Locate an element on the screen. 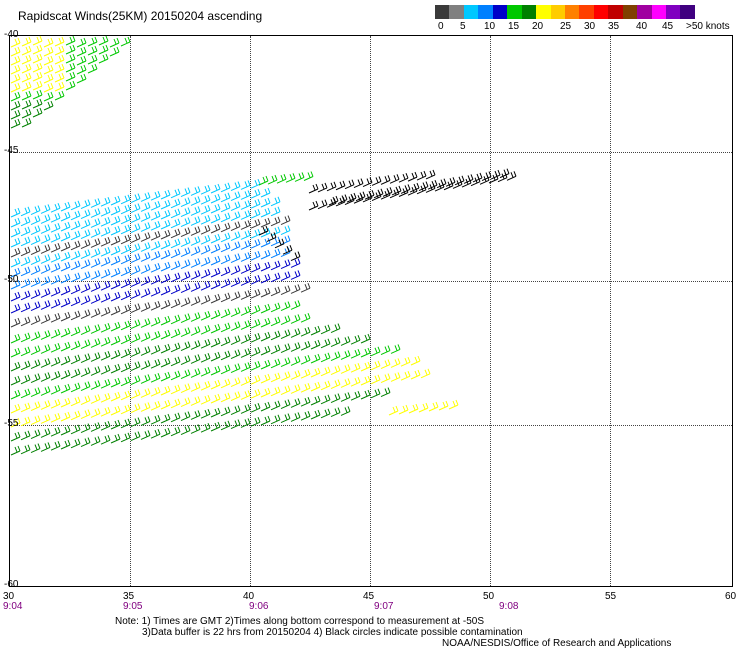 The image size is (740, 650). longitude-label: 30 is located at coordinates (9, 596).